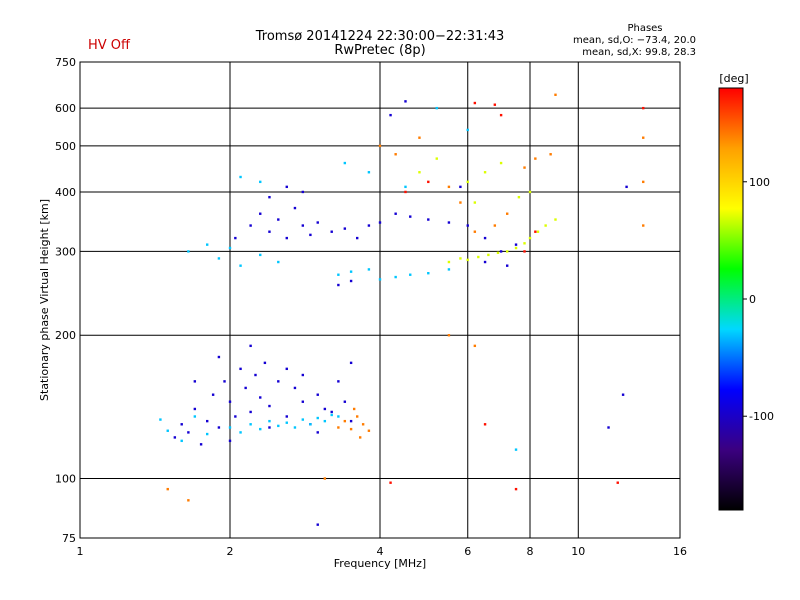  Describe the element at coordinates (65, 479) in the screenshot. I see `y-tick-label: 100` at that location.